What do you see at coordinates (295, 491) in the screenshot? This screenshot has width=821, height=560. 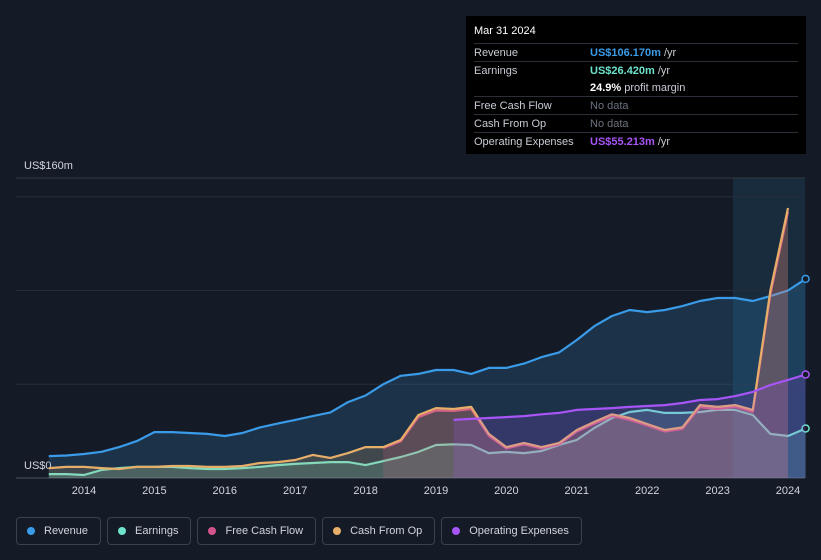 I see `x-tick-label: 2017` at bounding box center [295, 491].